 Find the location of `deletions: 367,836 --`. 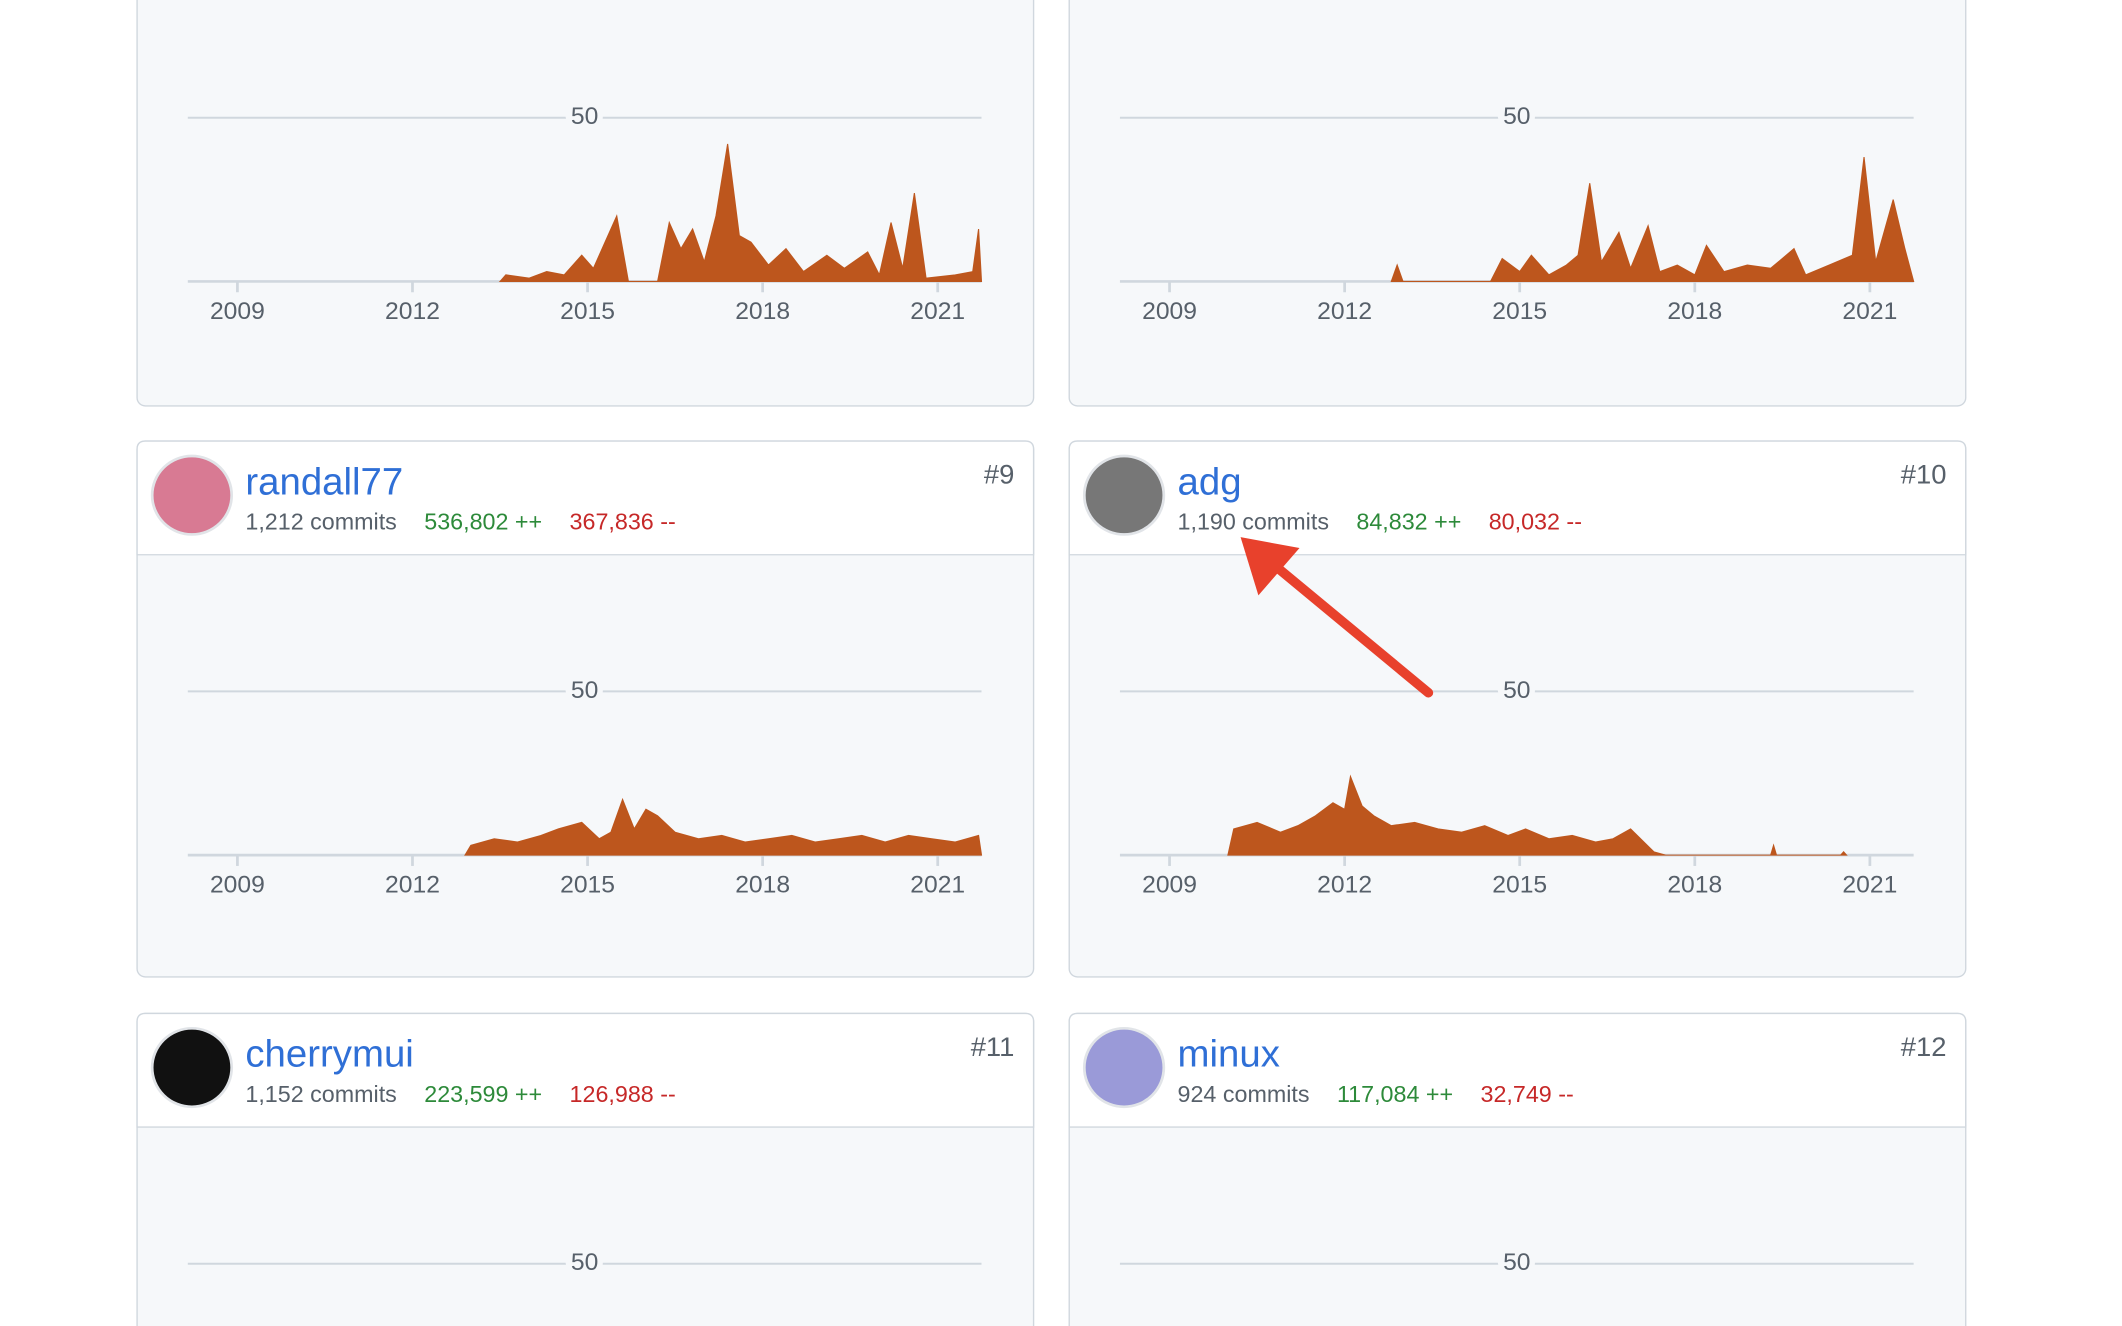

deletions: 367,836 -- is located at coordinates (623, 522).